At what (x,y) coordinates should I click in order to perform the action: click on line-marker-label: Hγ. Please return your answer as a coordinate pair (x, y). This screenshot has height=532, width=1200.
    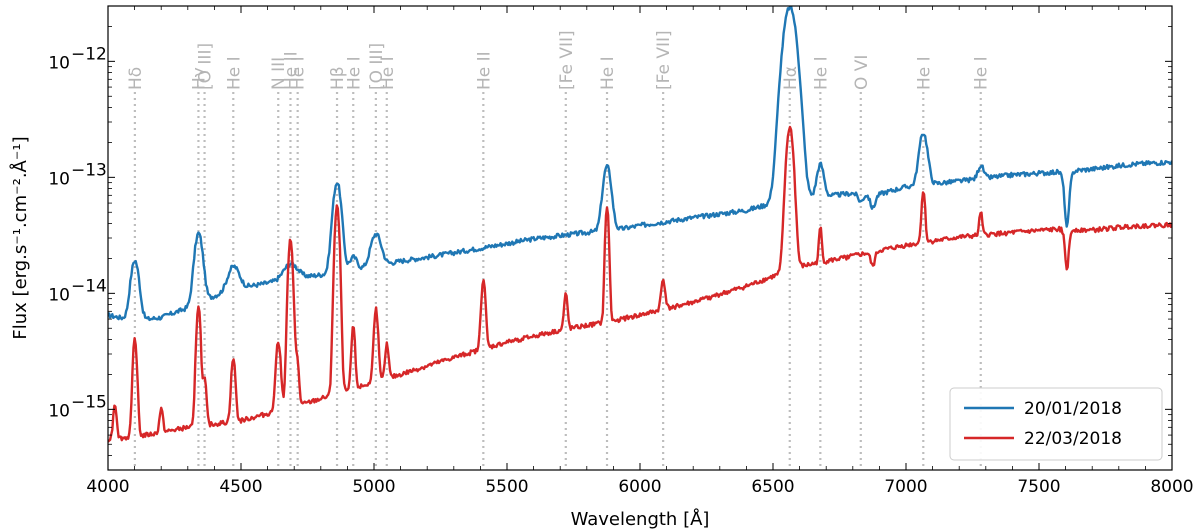
    Looking at the image, I should click on (199, 78).